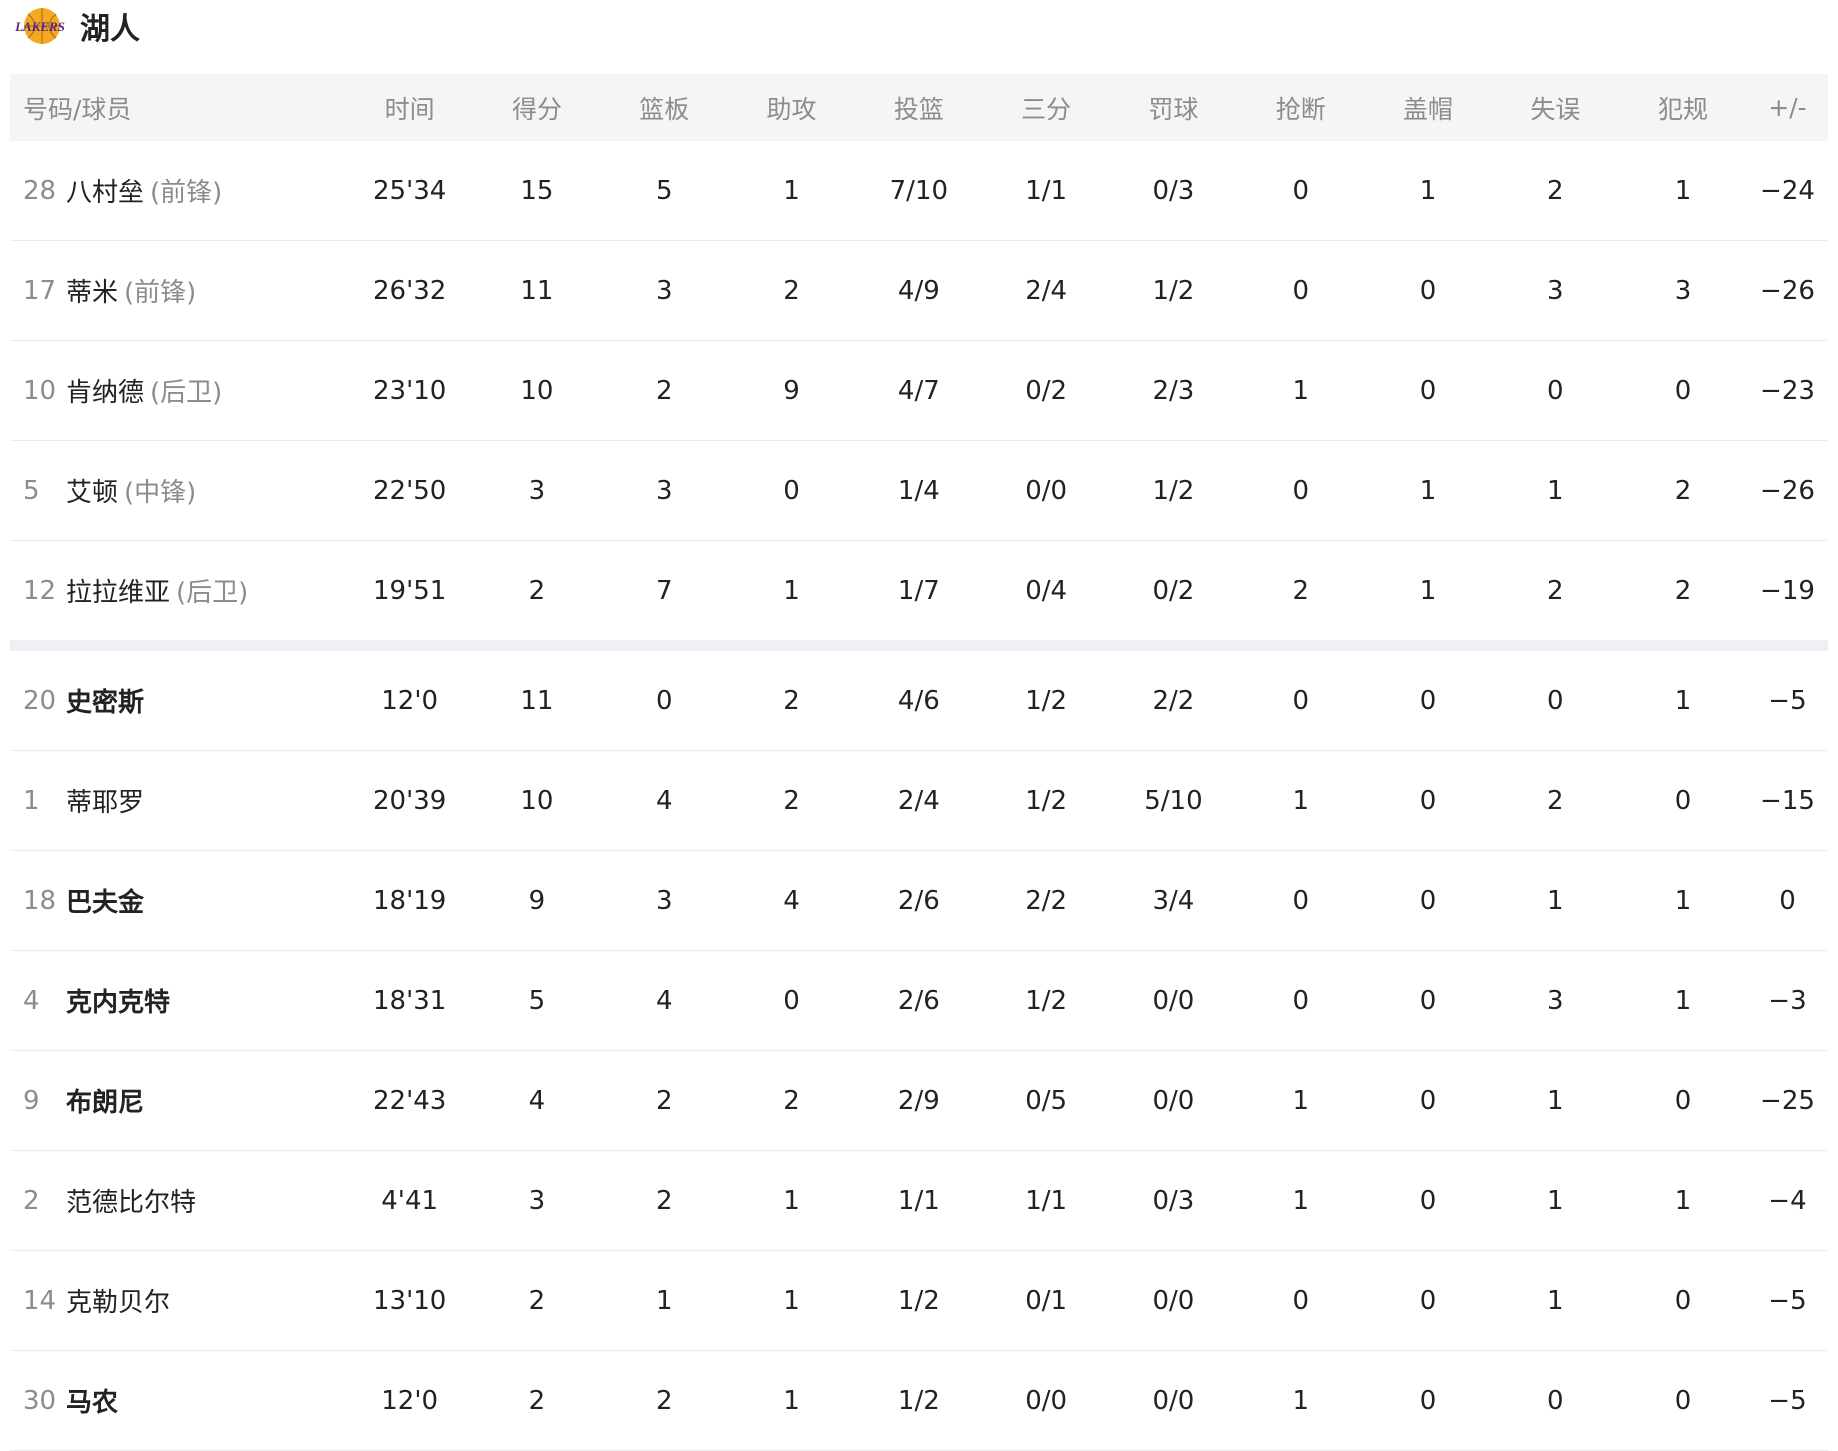 This screenshot has width=1838, height=1451. I want to click on player-row: 4 克内克特 18'31 5 4 0 2/6 1/2 0/0 0 0 3 1 −3, so click(919, 1001).